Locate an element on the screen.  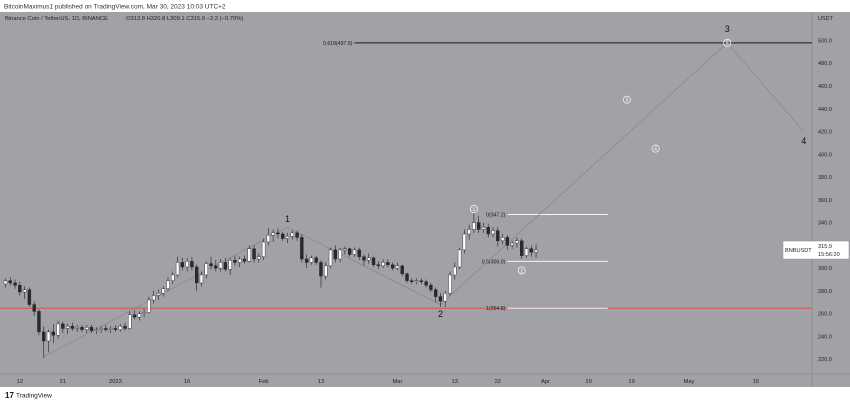
price-axis-unit: USDT is located at coordinates (826, 19).